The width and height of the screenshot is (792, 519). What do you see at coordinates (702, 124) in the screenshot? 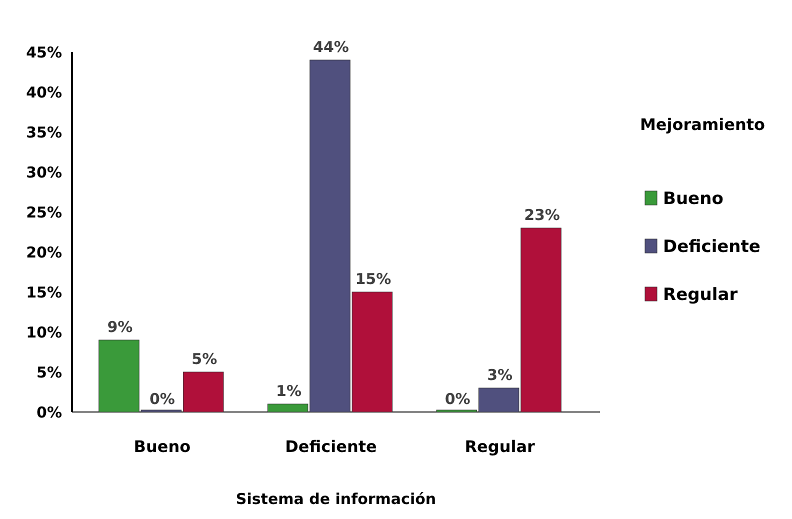
I see `legend-title: Mejoramiento` at bounding box center [702, 124].